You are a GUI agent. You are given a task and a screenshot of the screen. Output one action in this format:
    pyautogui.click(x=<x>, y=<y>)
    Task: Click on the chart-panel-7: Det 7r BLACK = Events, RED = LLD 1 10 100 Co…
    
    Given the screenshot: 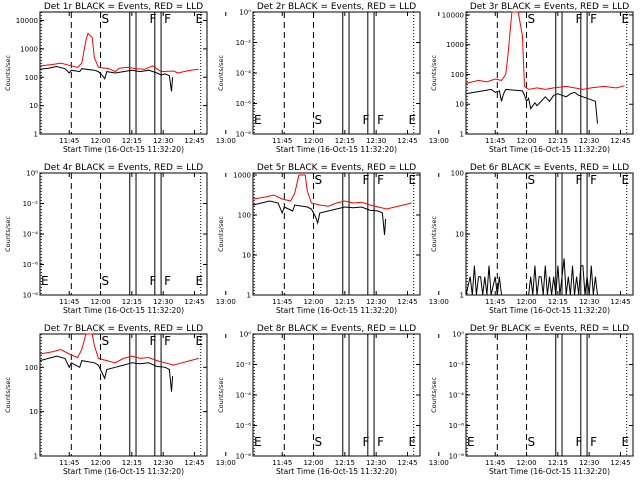 What is the action you would take?
    pyautogui.click(x=120, y=400)
    